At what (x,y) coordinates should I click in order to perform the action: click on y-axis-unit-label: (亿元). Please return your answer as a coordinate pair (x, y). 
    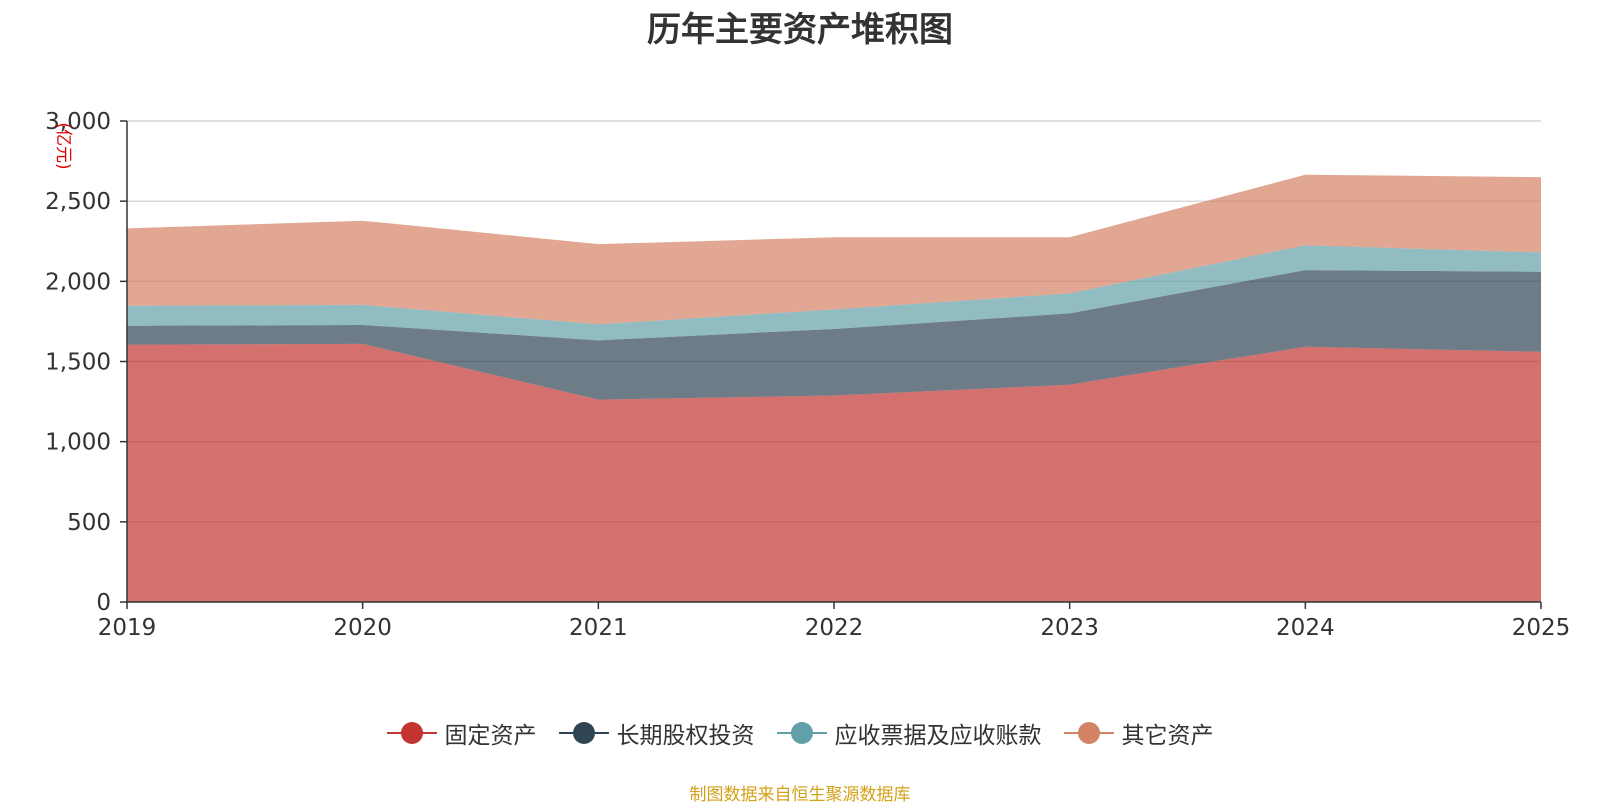
    Looking at the image, I should click on (63, 145).